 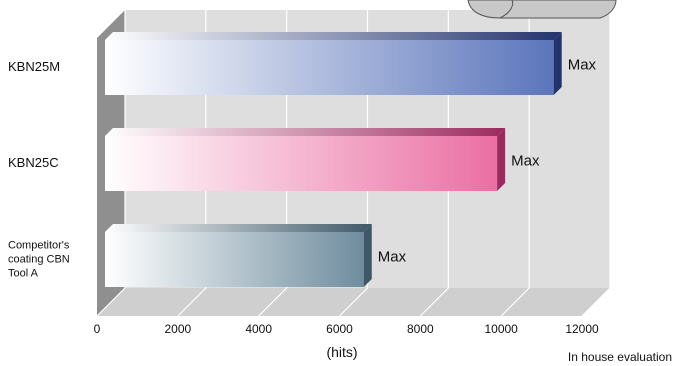 What do you see at coordinates (339, 329) in the screenshot?
I see `x-tick-label-3: 6000` at bounding box center [339, 329].